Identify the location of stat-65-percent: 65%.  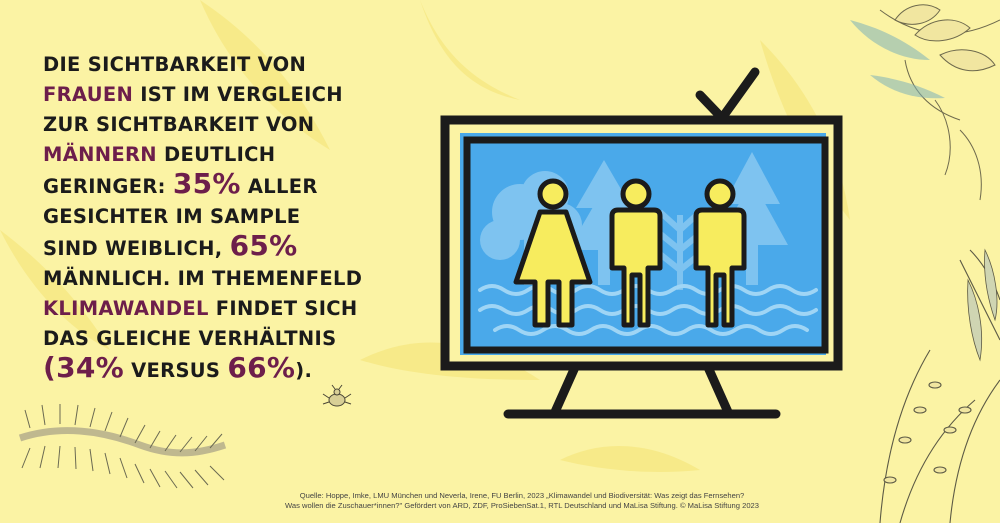
(263, 245).